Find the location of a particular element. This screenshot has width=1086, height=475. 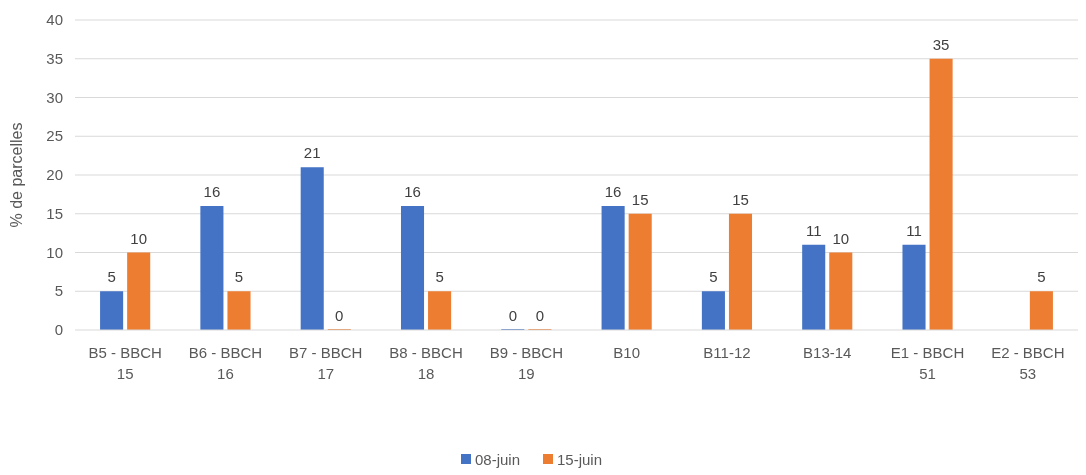

y-tick-label: 10 is located at coordinates (54, 252).